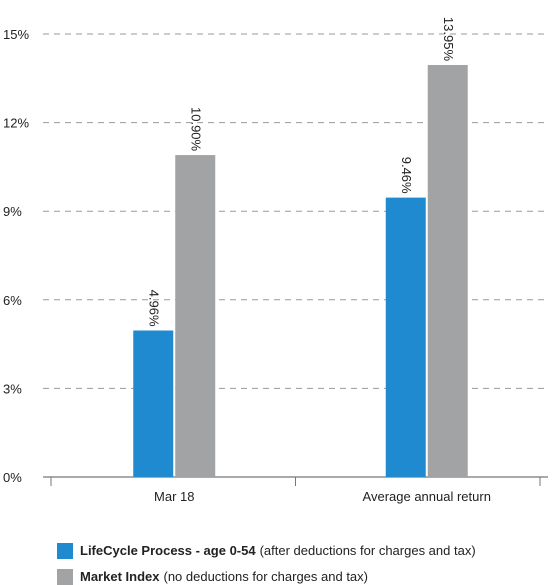 The width and height of the screenshot is (556, 585). I want to click on legend-label-lifecycle: LifeCycle Process - age 0-54, so click(168, 550).